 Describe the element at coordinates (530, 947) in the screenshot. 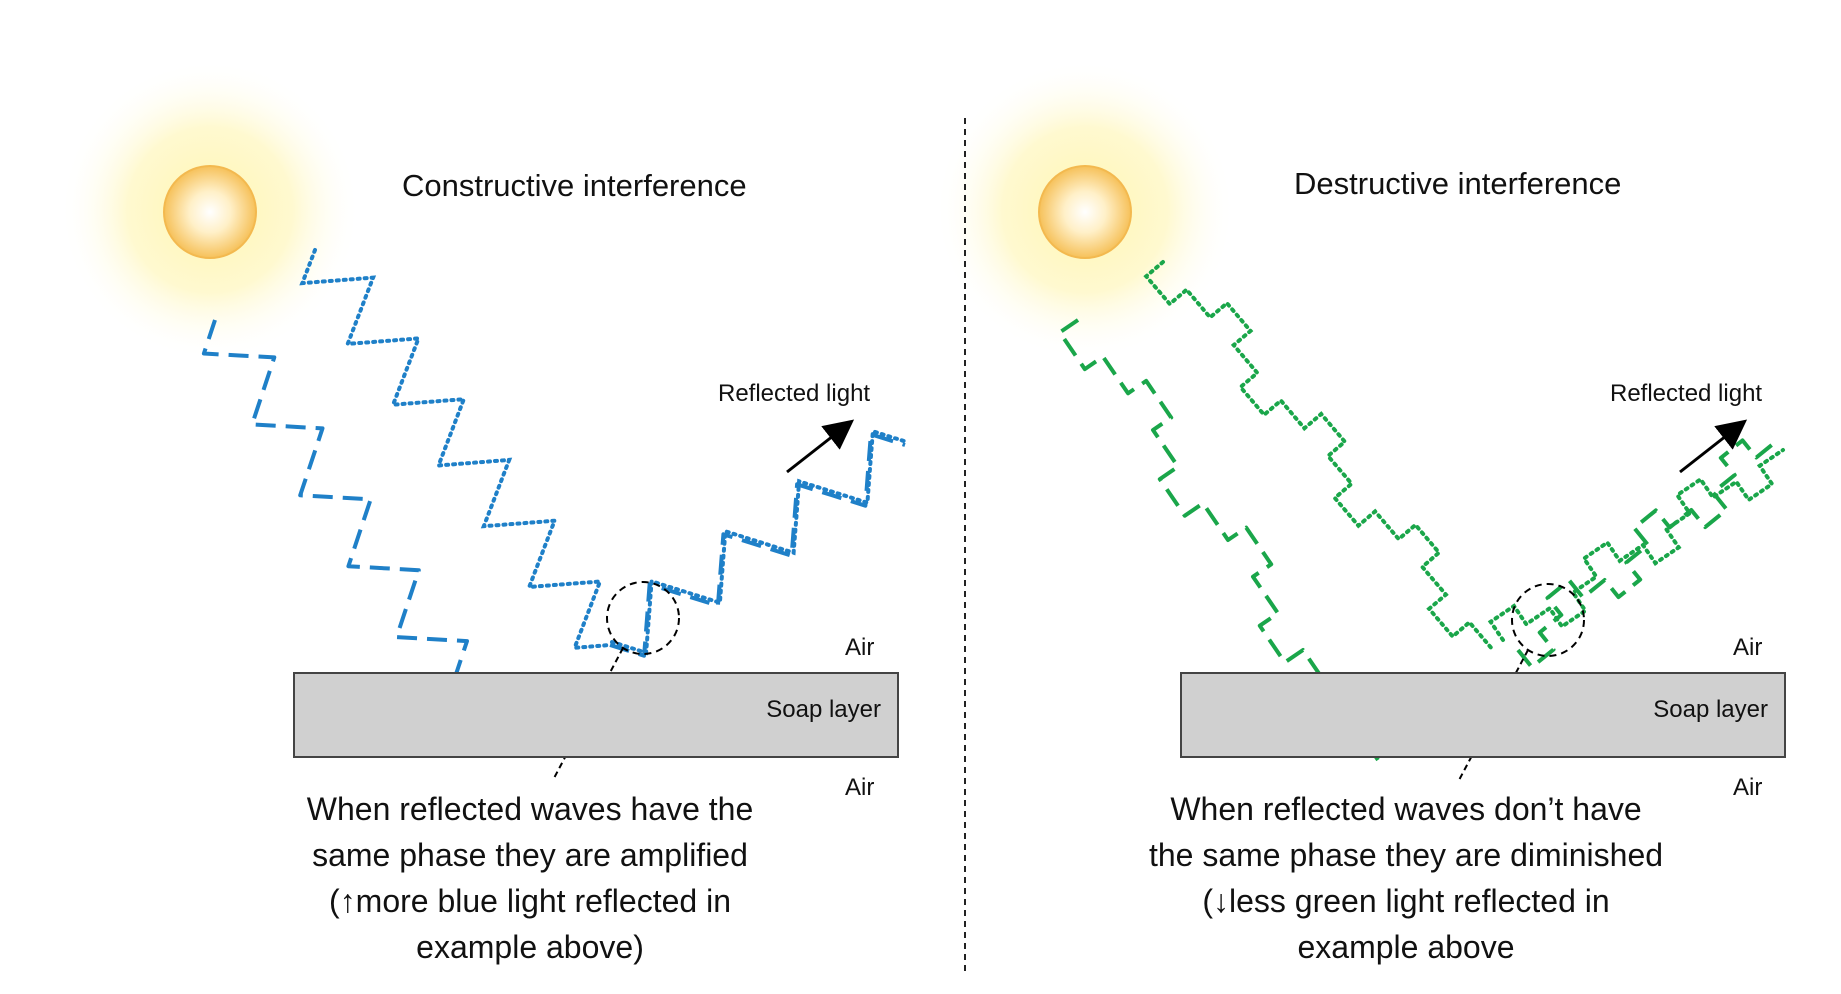

I see `left-caption-line-4: example above)` at that location.